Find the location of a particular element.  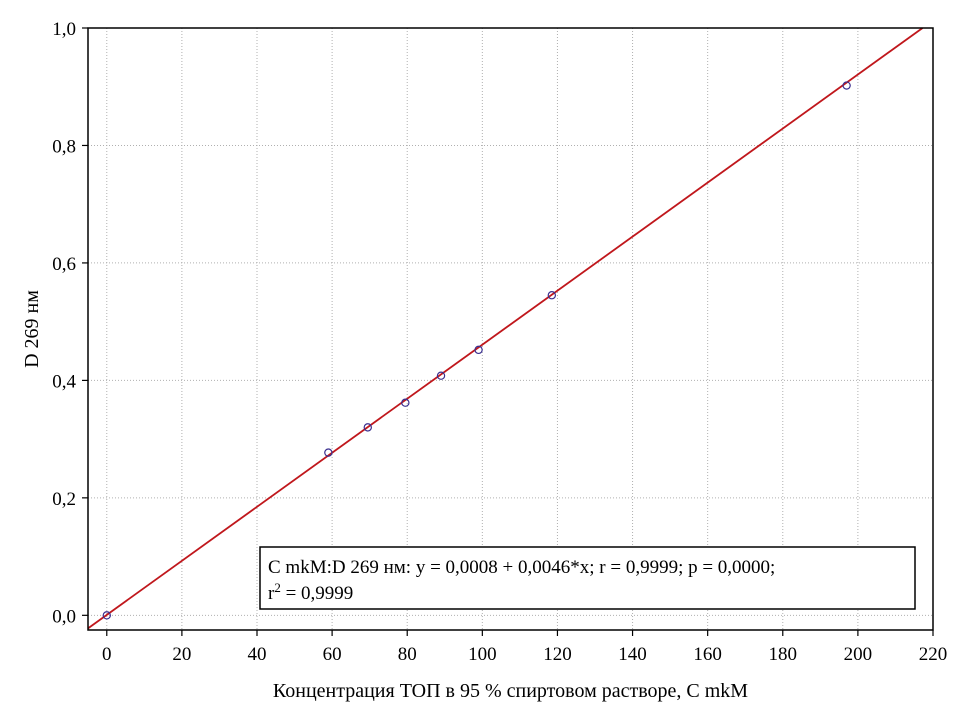

y-tick-label: 1,0 is located at coordinates (64, 29).